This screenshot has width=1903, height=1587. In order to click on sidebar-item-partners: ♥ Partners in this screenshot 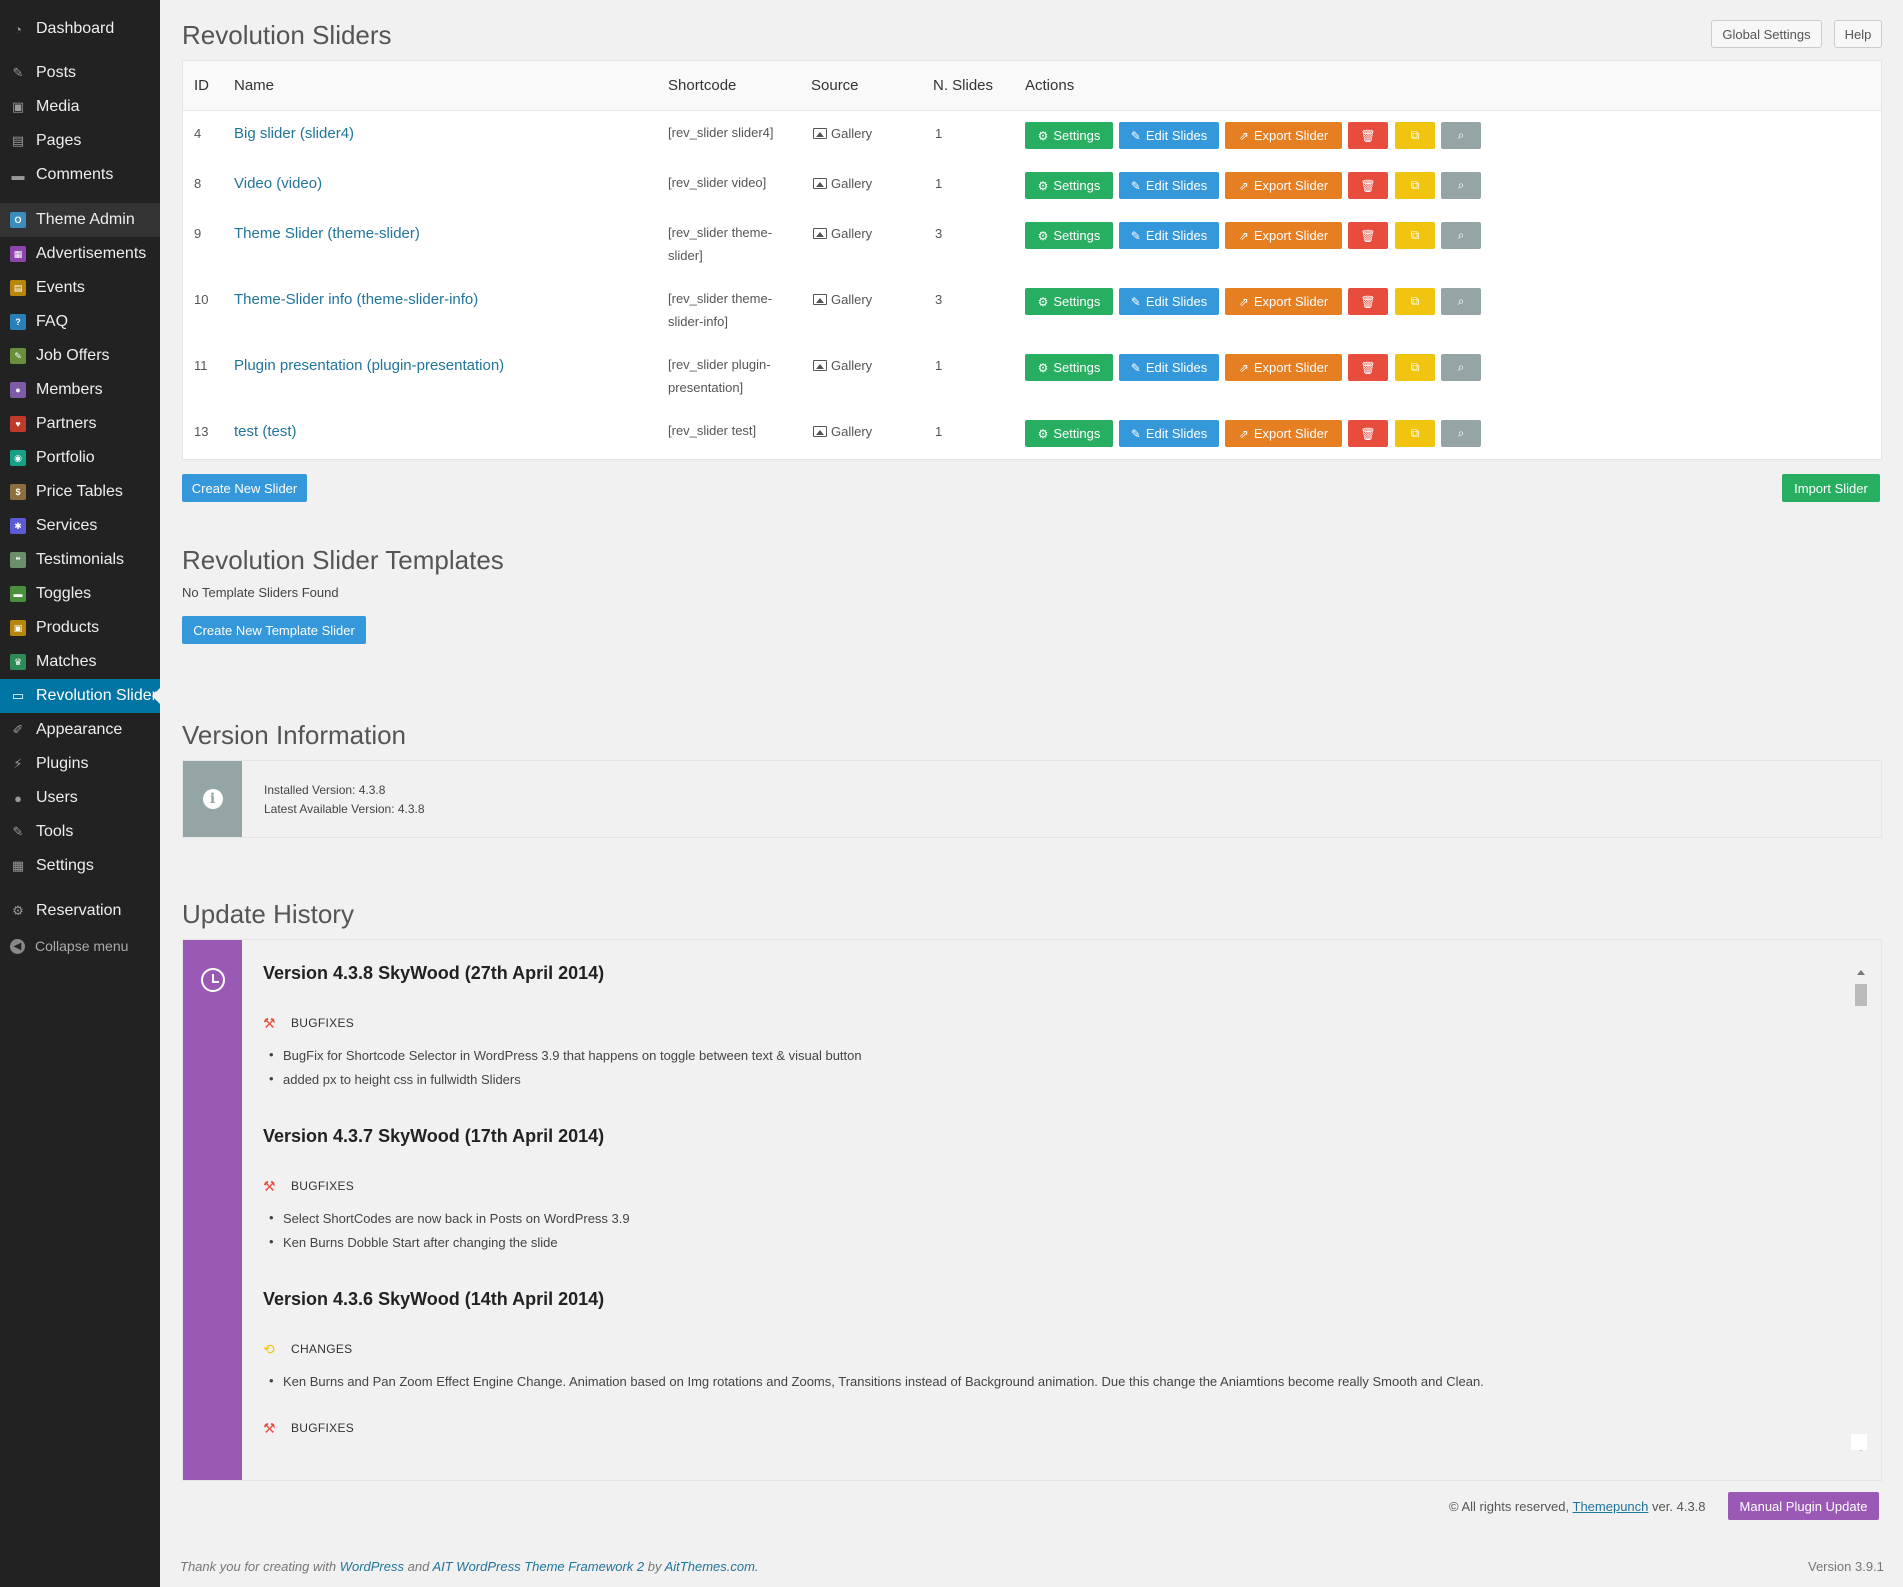, I will do `click(80, 424)`.